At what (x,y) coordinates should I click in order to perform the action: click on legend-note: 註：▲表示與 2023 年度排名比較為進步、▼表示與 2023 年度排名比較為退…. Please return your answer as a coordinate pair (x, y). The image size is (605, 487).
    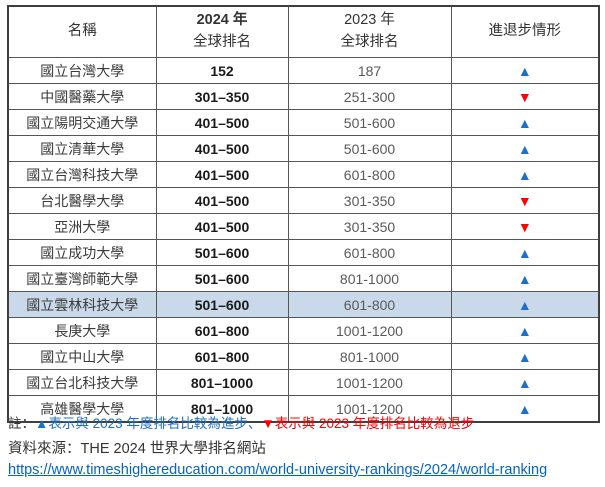
    Looking at the image, I should click on (241, 422).